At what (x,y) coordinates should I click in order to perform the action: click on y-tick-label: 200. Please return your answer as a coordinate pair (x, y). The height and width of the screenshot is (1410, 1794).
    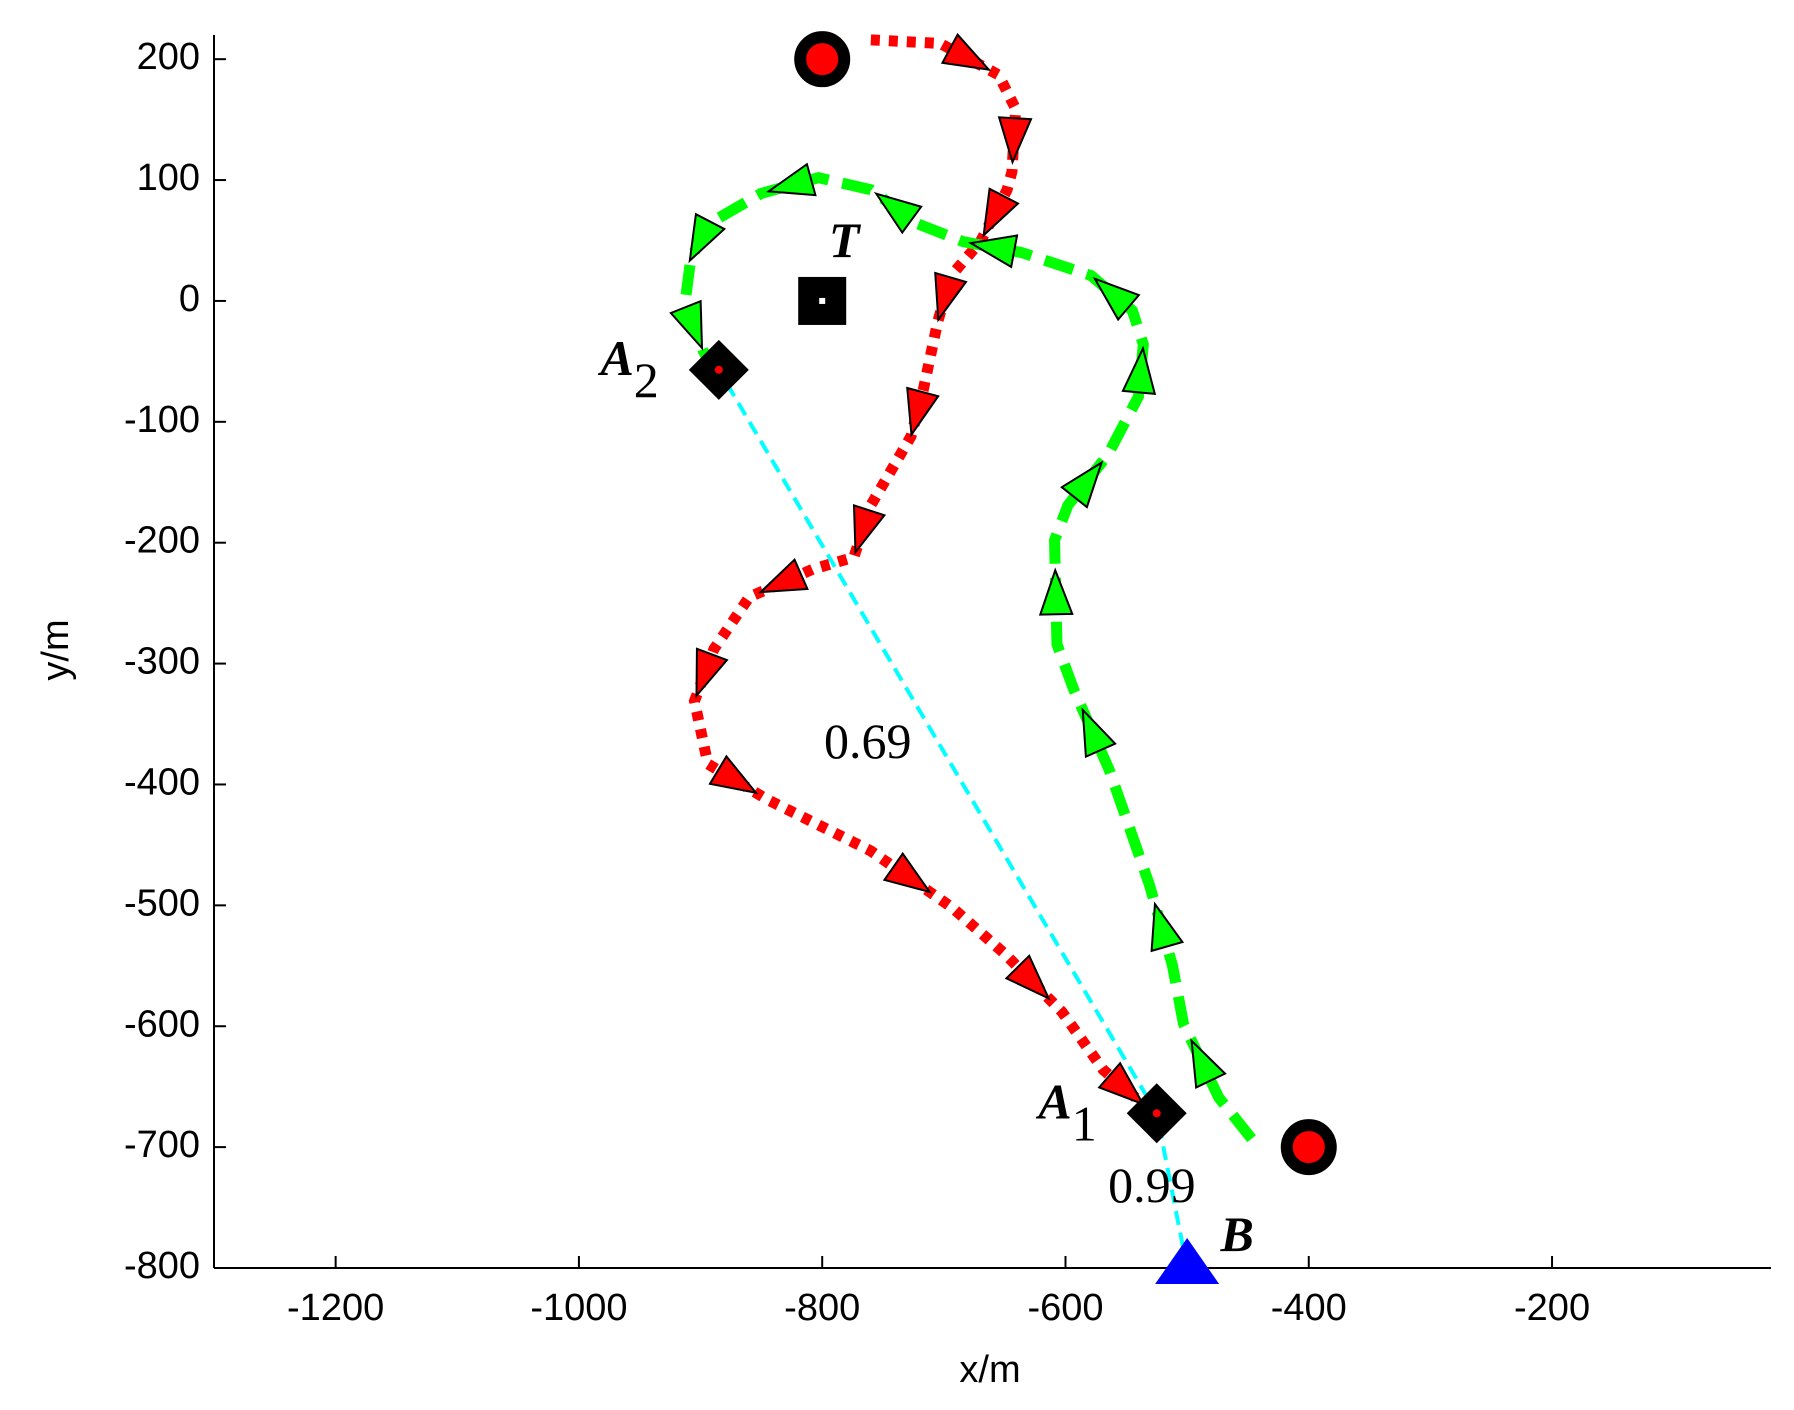
    Looking at the image, I should click on (168, 57).